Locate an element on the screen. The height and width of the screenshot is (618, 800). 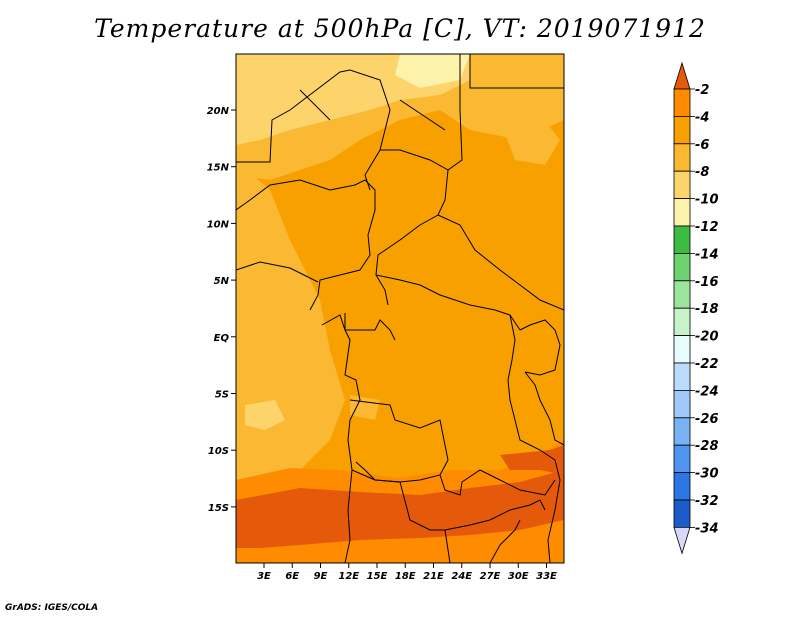
y-axis: 20N 15N 10N 5N EQ 5S 10S 15S is located at coordinates (221, 310).